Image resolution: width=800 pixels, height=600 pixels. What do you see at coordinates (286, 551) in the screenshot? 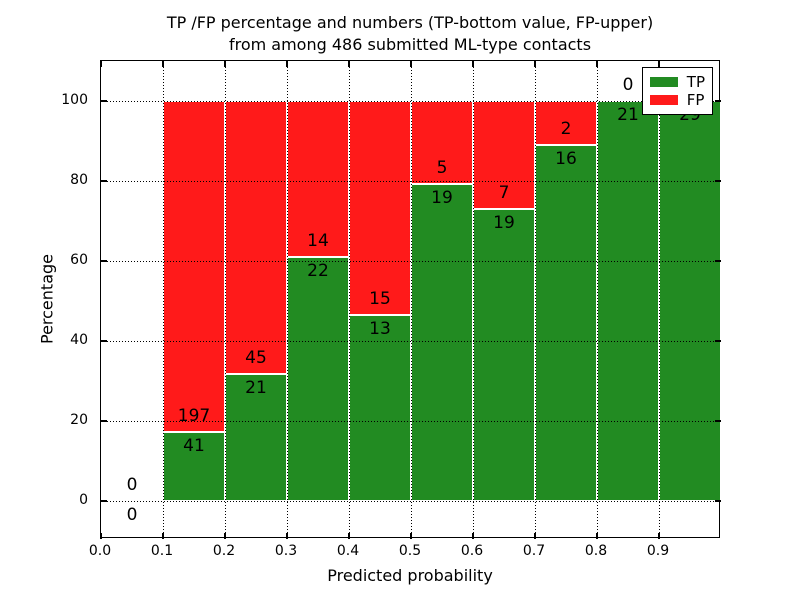
I see `x-tick-label: 0.3` at bounding box center [286, 551].